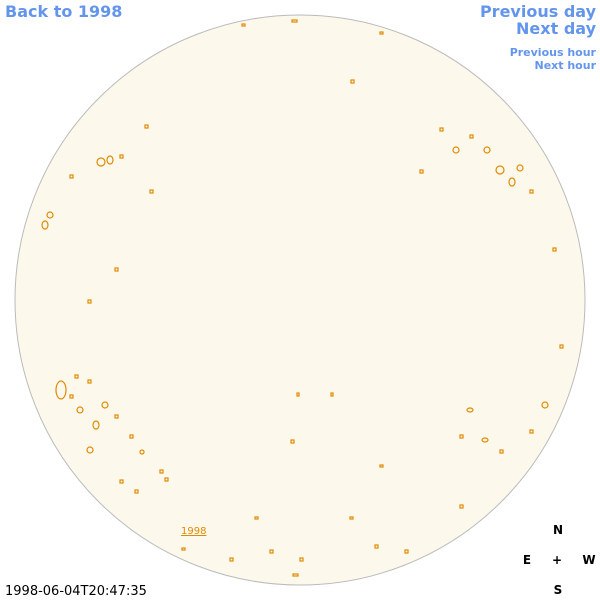 This screenshot has width=600, height=600. What do you see at coordinates (527, 560) in the screenshot?
I see `compass-east: E` at bounding box center [527, 560].